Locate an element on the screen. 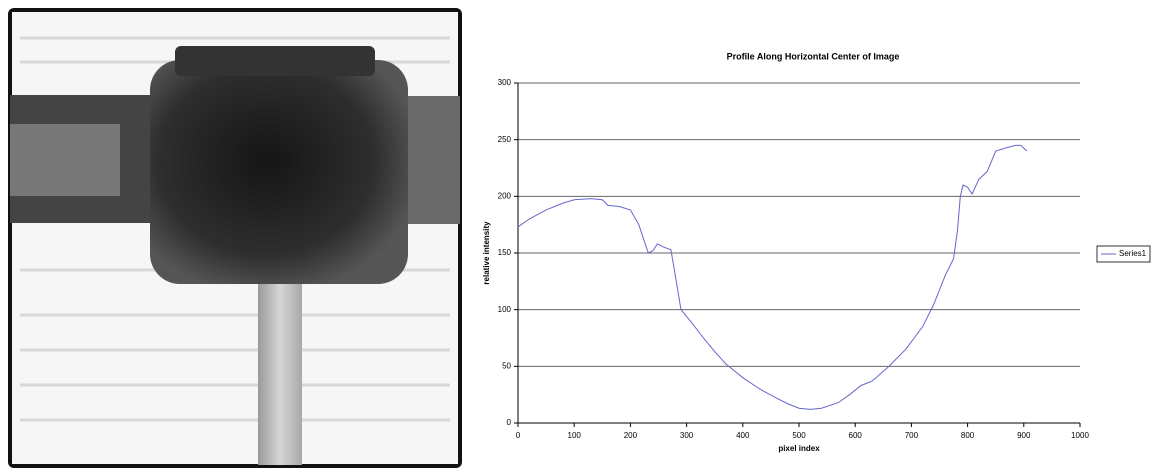  y-tick-label: 100 is located at coordinates (505, 309).